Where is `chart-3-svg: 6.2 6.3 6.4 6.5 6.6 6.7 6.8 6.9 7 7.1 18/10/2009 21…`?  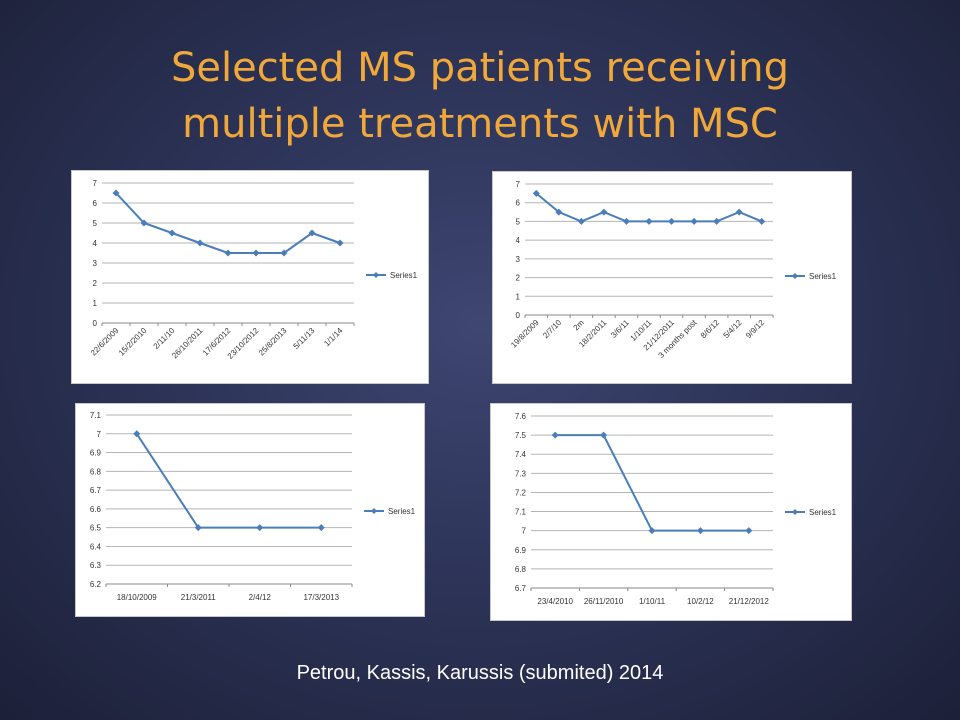 chart-3-svg: 6.2 6.3 6.4 6.5 6.6 6.7 6.8 6.9 7 7.1 18/10/2009 21… is located at coordinates (253, 506).